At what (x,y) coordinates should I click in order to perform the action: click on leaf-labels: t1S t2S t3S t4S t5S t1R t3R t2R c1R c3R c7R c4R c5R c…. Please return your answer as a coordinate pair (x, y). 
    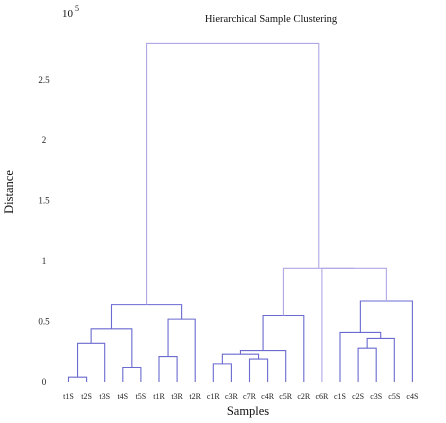
    Looking at the image, I should click on (240, 396).